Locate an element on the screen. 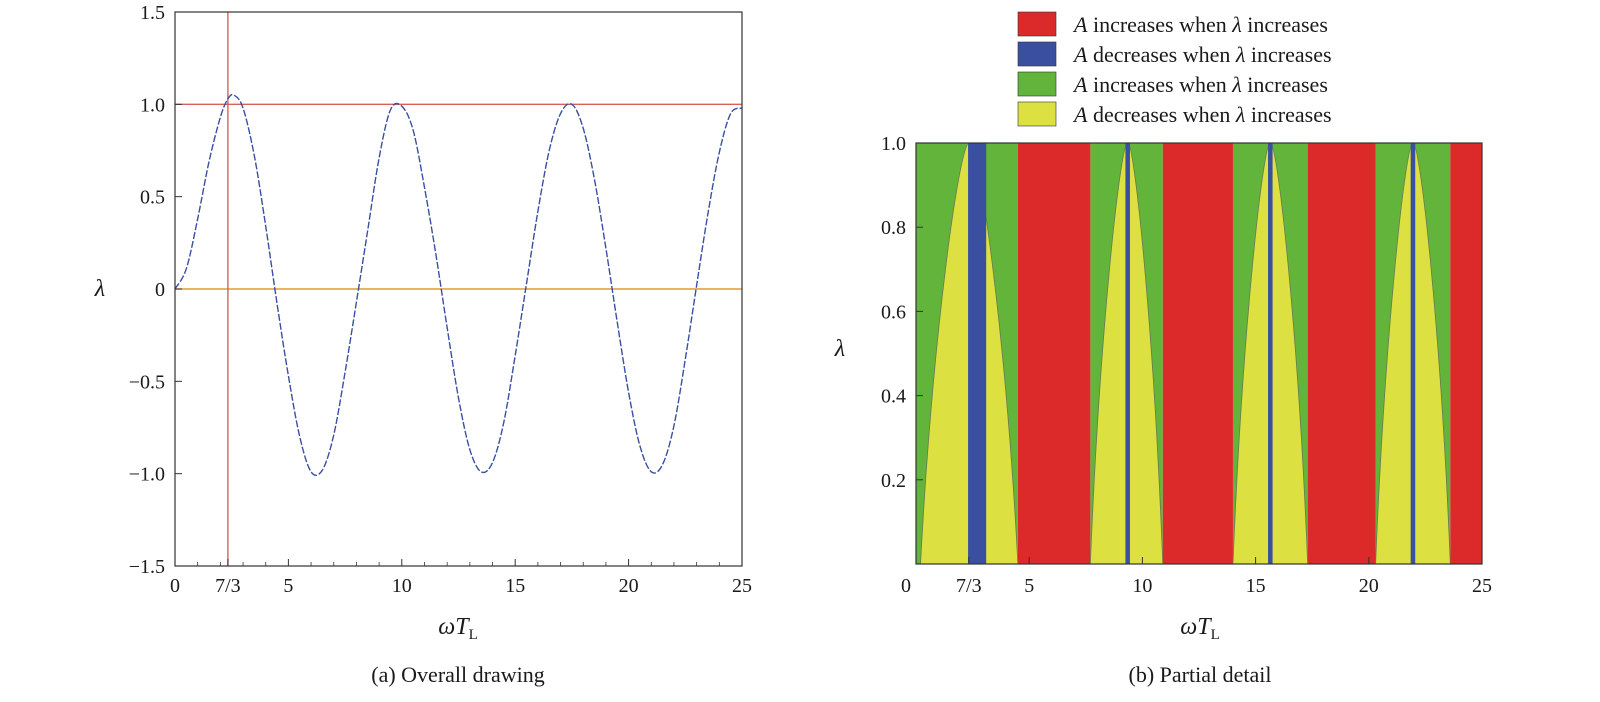 The height and width of the screenshot is (702, 1600). chart-a-x-tick-label-4: 15 is located at coordinates (515, 586).